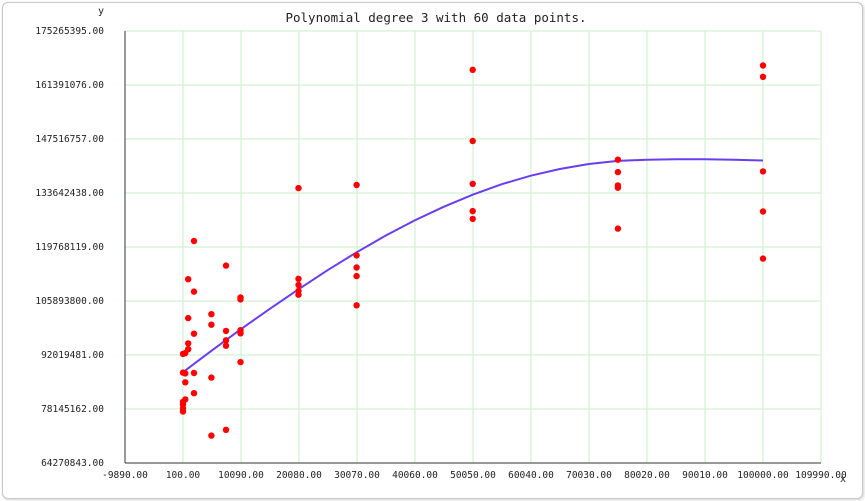 This screenshot has width=865, height=501. What do you see at coordinates (69, 139) in the screenshot?
I see `y-tick-label: 147516757.00` at bounding box center [69, 139].